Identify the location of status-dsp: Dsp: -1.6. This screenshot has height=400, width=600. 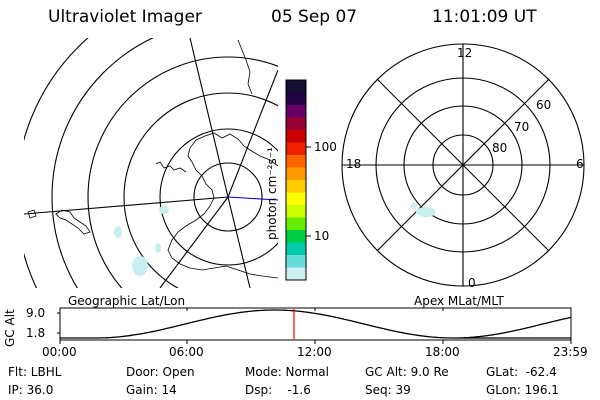
(278, 390).